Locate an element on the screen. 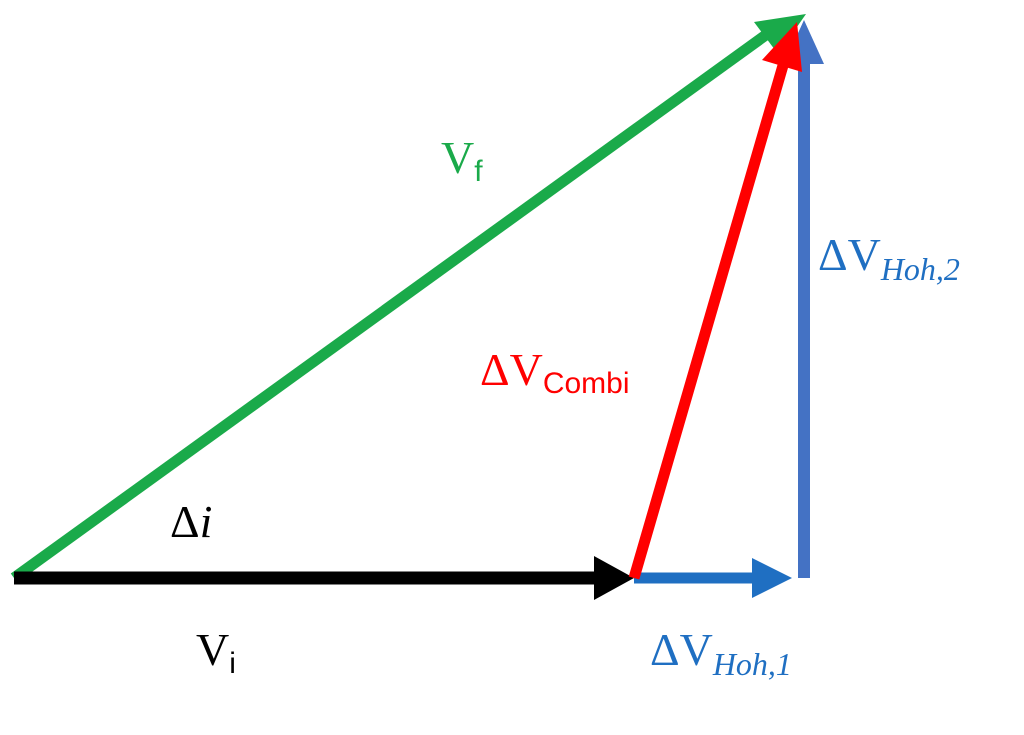 This screenshot has height=735, width=1024. vf-label: Vf is located at coordinates (462, 160).